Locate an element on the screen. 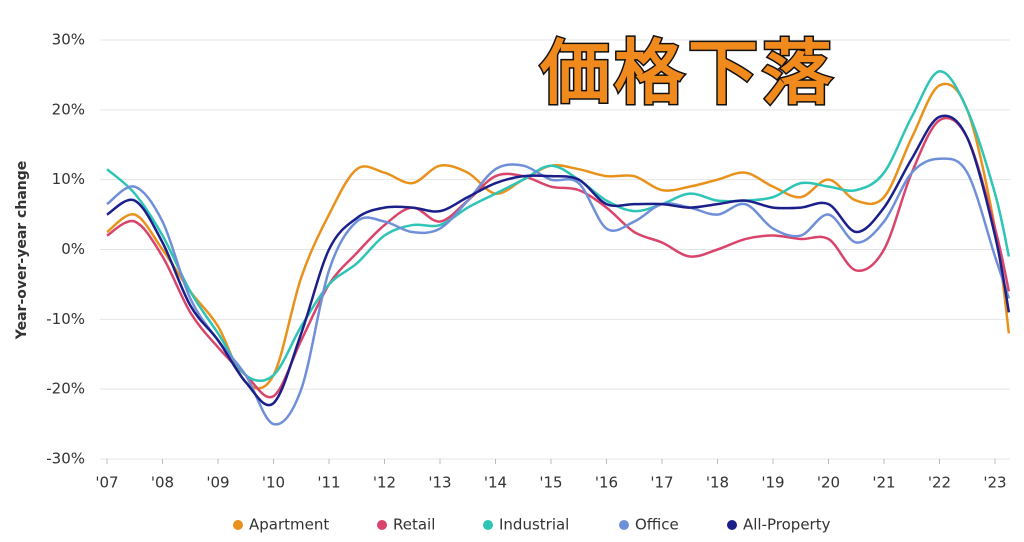  x-tick-label: '22 is located at coordinates (939, 483).